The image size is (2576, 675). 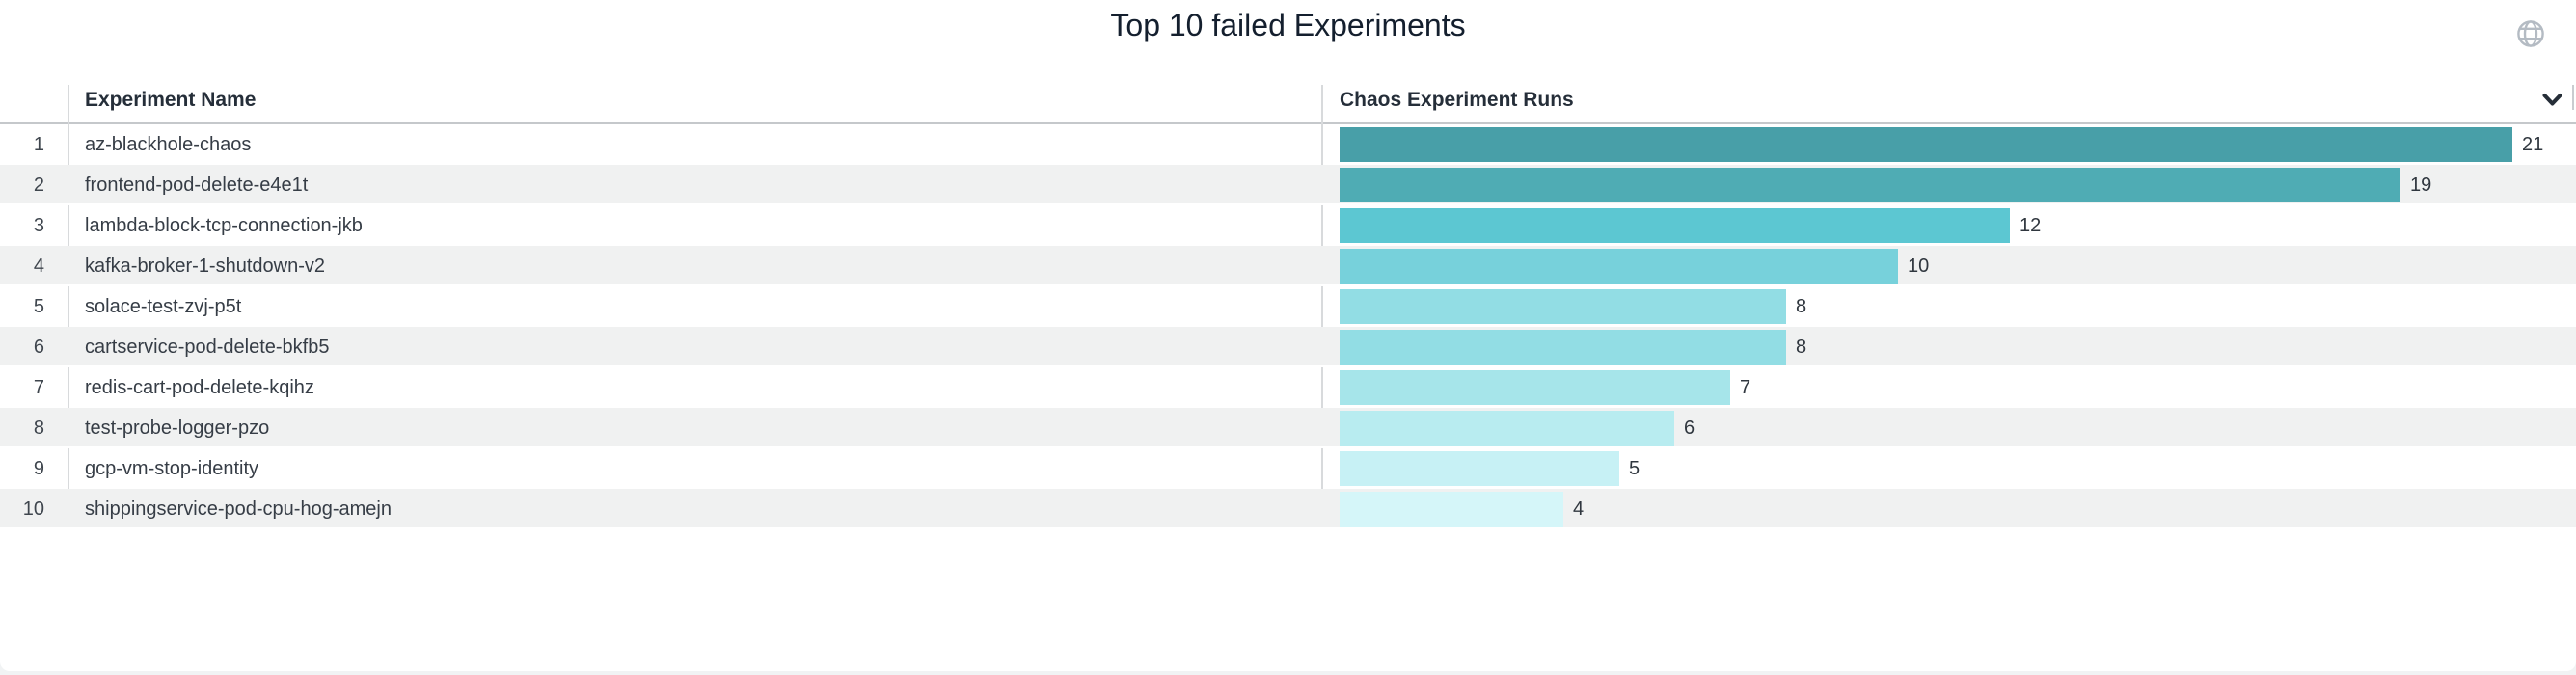 What do you see at coordinates (197, 185) in the screenshot?
I see `experiment-name: frontend-pod-delete-e4e1t` at bounding box center [197, 185].